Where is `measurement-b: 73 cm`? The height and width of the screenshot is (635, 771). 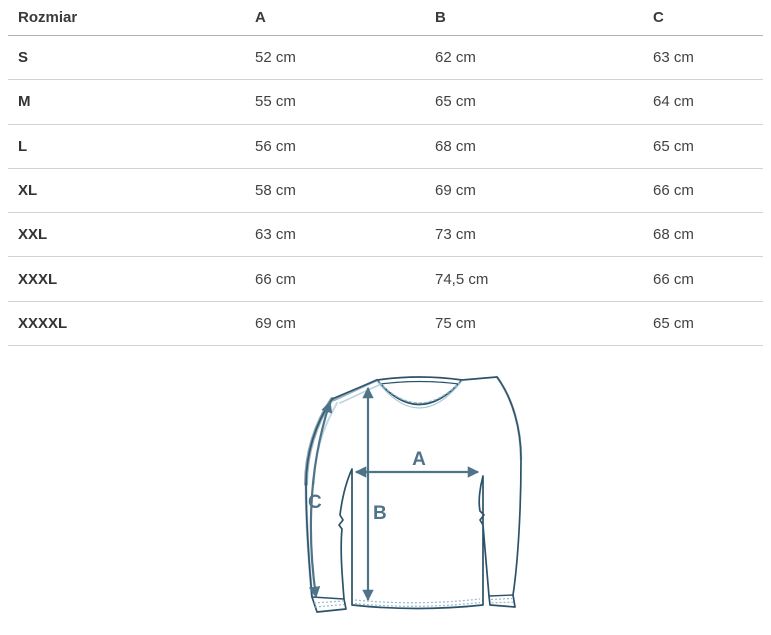
measurement-b: 73 cm is located at coordinates (544, 235).